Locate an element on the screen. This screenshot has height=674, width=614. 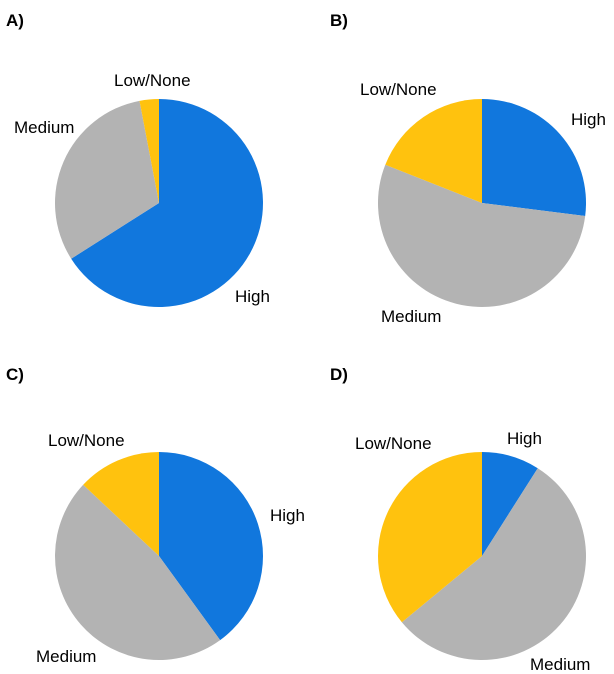
panel-a-label-high: High is located at coordinates (252, 296).